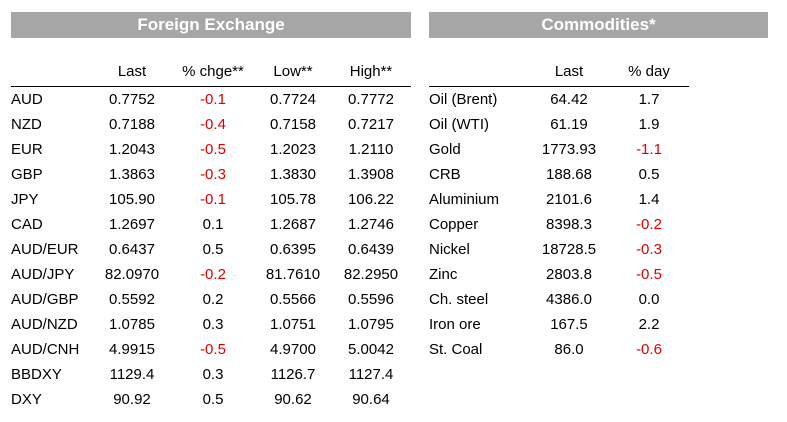 The width and height of the screenshot is (787, 422). Describe the element at coordinates (371, 199) in the screenshot. I see `fx-cell-high: 106.22` at that location.